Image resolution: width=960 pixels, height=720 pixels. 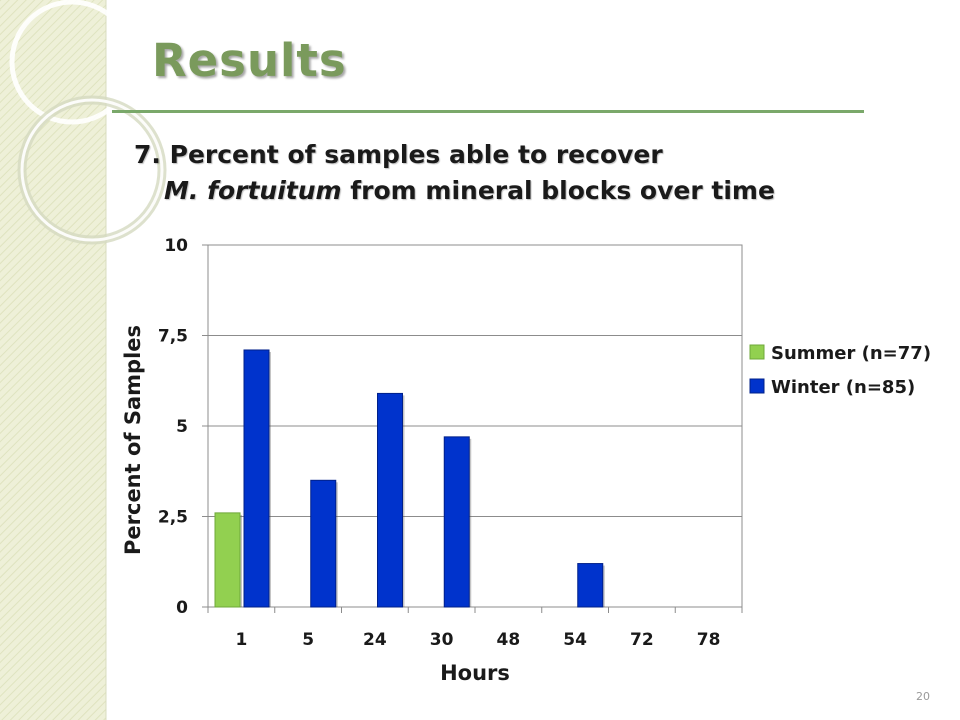 What do you see at coordinates (182, 427) in the screenshot?
I see `y-tick-label: 5` at bounding box center [182, 427].